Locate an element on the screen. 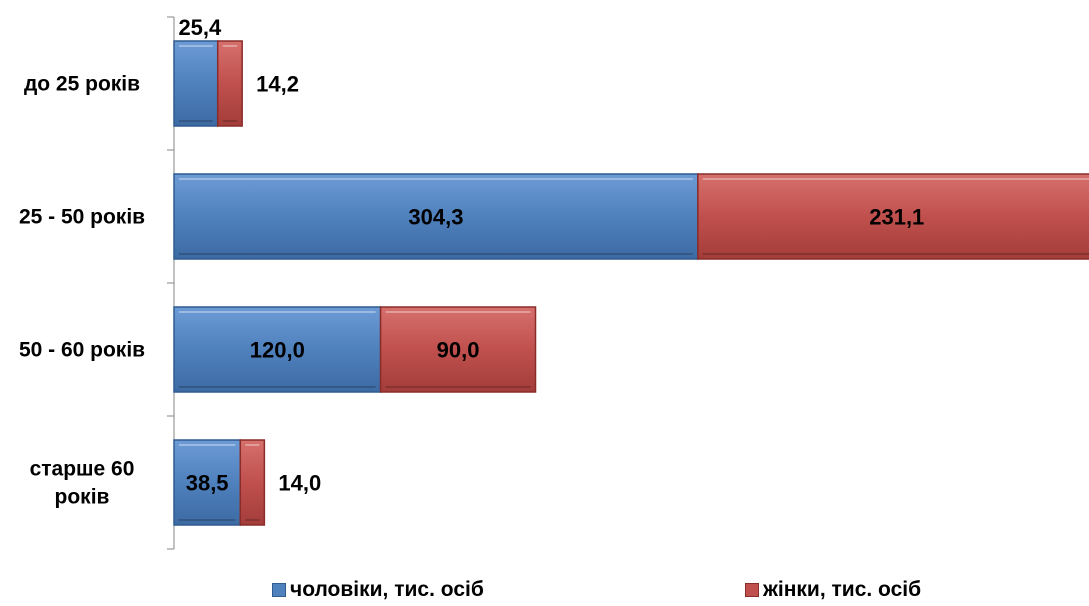 The width and height of the screenshot is (1089, 606). legend-item-men: чоловіки, тис. осіб is located at coordinates (378, 590).